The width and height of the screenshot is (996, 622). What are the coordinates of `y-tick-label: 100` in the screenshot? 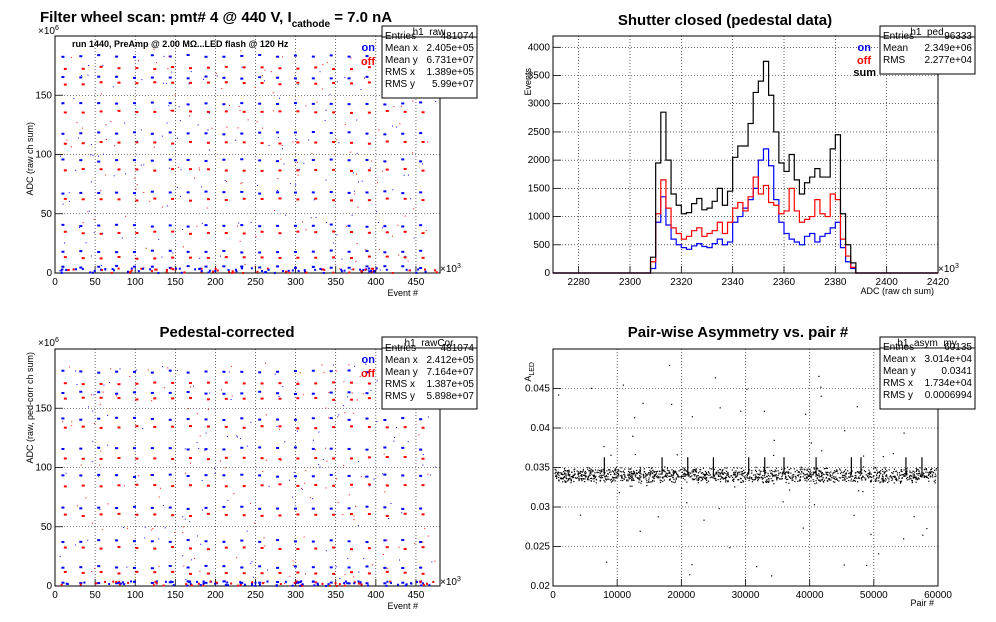 It's located at (43, 155).